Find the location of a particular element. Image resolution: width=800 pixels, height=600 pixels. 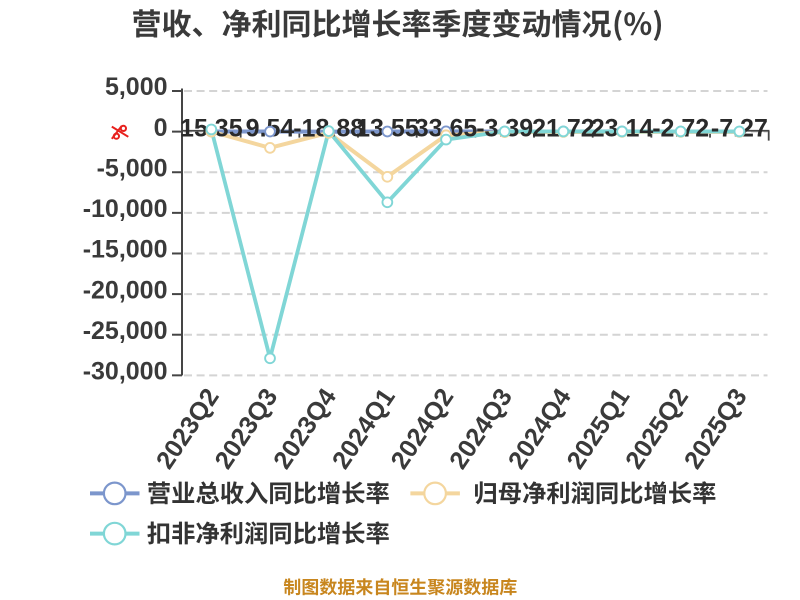

svg-text: -30,000 is located at coordinates (125, 372).